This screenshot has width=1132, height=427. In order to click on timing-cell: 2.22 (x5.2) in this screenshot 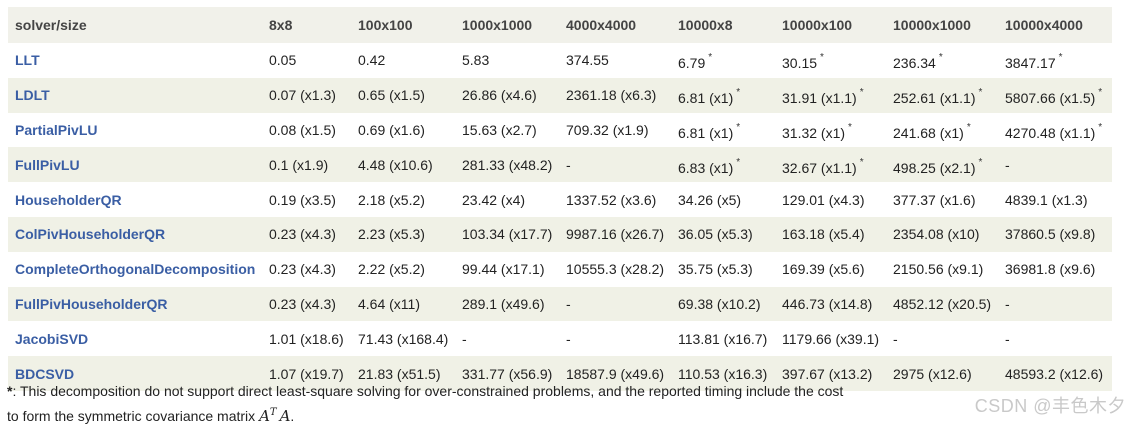, I will do `click(403, 269)`.